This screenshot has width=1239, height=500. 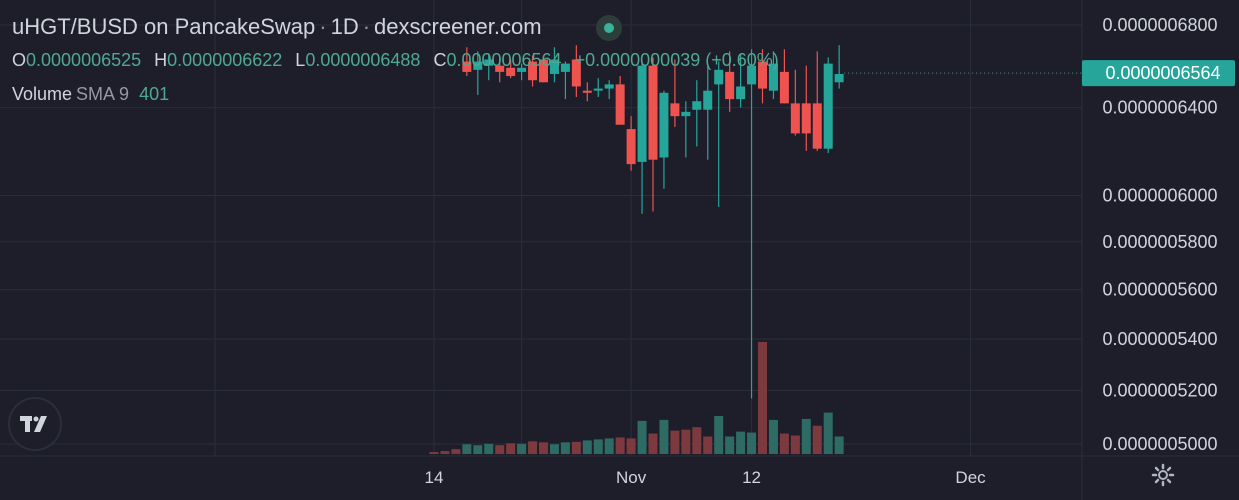 What do you see at coordinates (363, 60) in the screenshot?
I see `low-value: 0.0000006488` at bounding box center [363, 60].